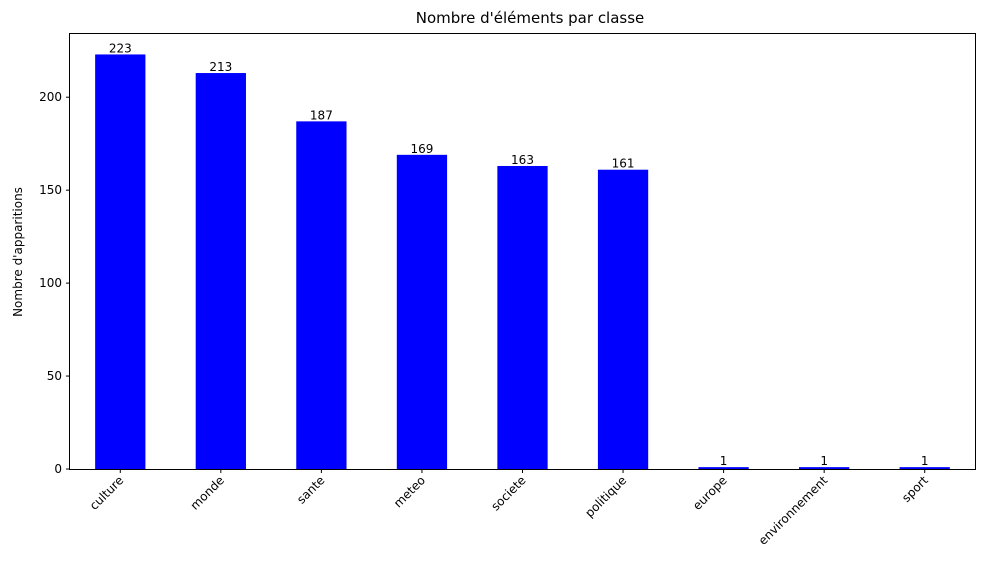 This screenshot has width=1005, height=566. I want to click on x-tick-label-sante: sante, so click(310, 489).